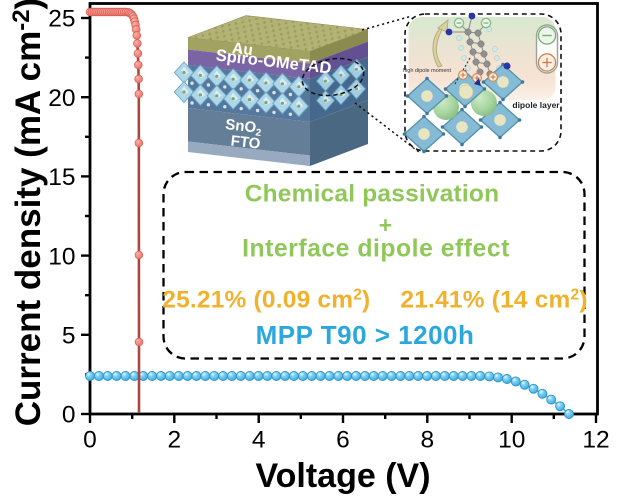  What do you see at coordinates (365, 335) in the screenshot?
I see `svg-text: MPP T90 > 1200h` at bounding box center [365, 335].